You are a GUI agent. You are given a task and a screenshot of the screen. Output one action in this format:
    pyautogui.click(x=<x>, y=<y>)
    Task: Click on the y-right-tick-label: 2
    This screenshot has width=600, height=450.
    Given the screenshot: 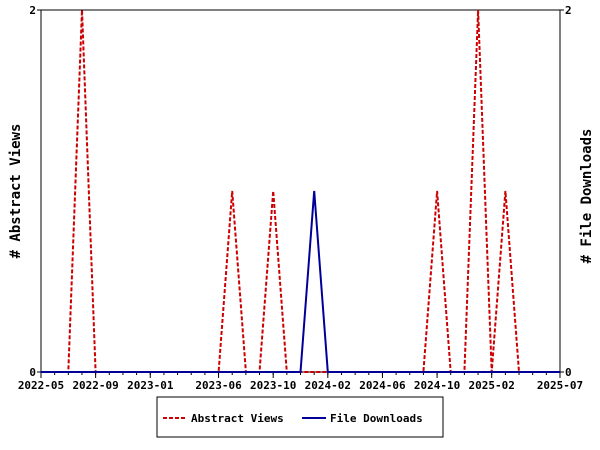 What is the action you would take?
    pyautogui.click(x=568, y=10)
    